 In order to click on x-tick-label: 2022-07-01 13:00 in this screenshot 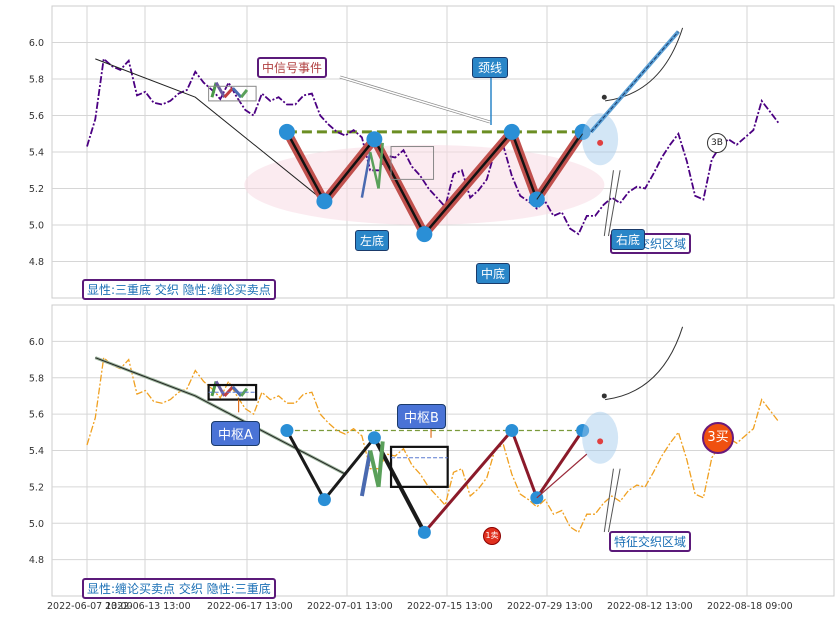, I will do `click(350, 606)`.